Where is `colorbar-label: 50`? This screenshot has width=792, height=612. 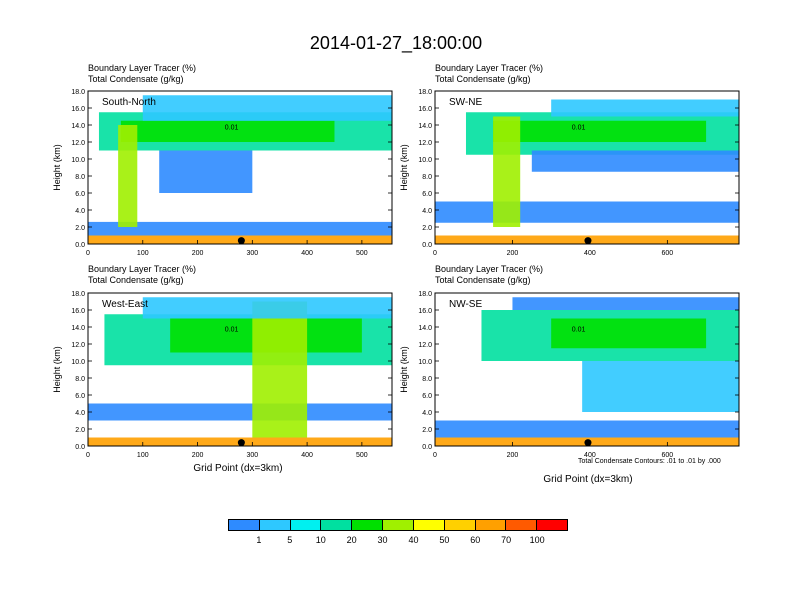 colorbar-label: 50 is located at coordinates (444, 540).